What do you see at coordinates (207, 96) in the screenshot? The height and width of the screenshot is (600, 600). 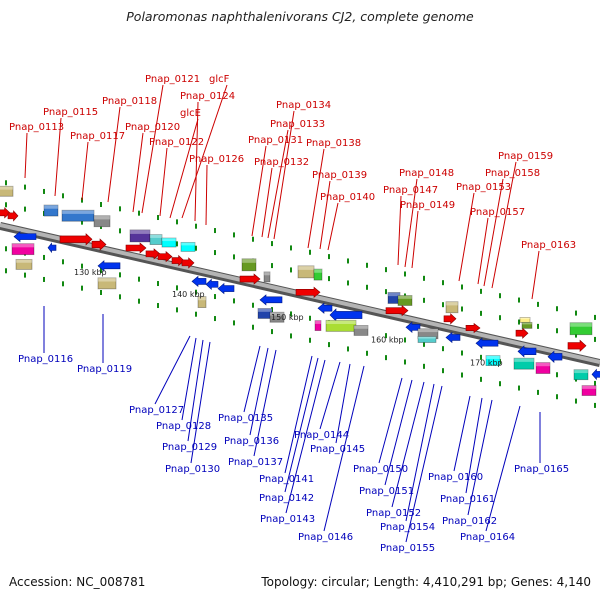 I see `gene-label-pnap-0124: Pnap_0124` at bounding box center [207, 96].